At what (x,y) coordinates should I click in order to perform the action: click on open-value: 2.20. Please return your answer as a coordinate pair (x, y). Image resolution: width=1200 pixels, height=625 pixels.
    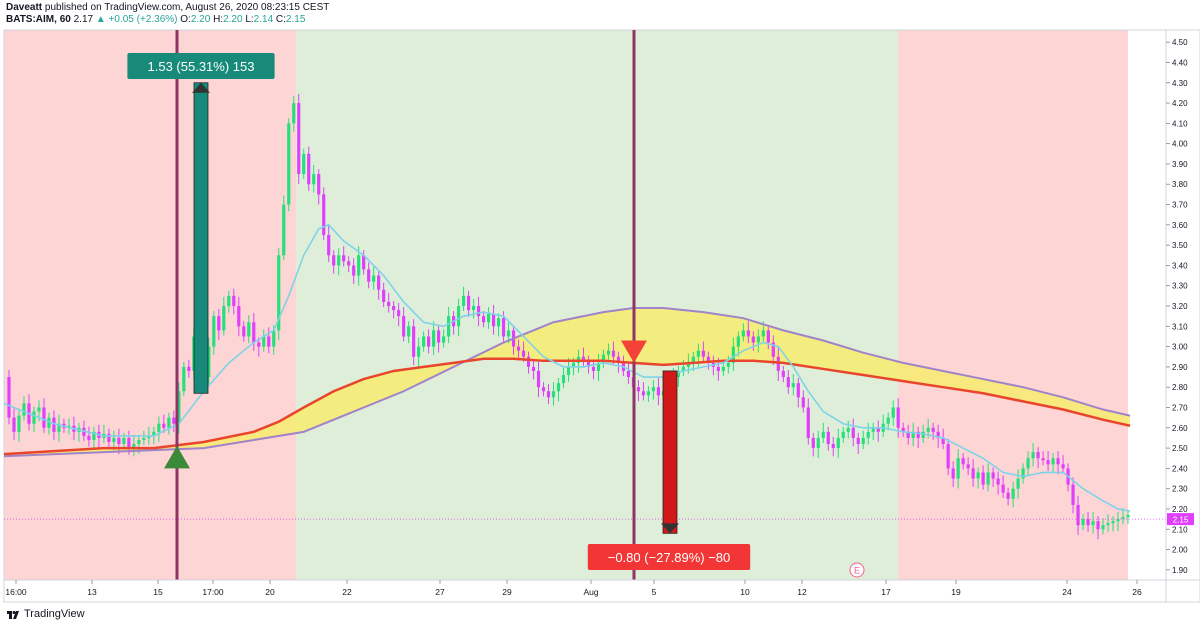
    Looking at the image, I should click on (200, 19).